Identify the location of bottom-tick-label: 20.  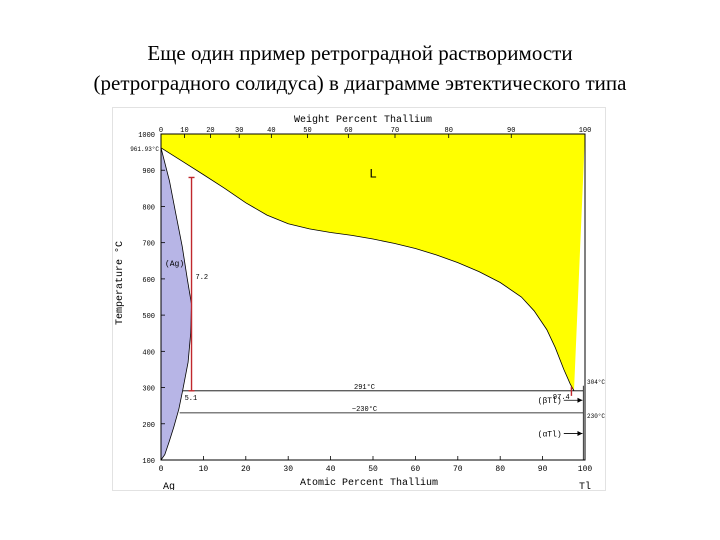
(246, 469).